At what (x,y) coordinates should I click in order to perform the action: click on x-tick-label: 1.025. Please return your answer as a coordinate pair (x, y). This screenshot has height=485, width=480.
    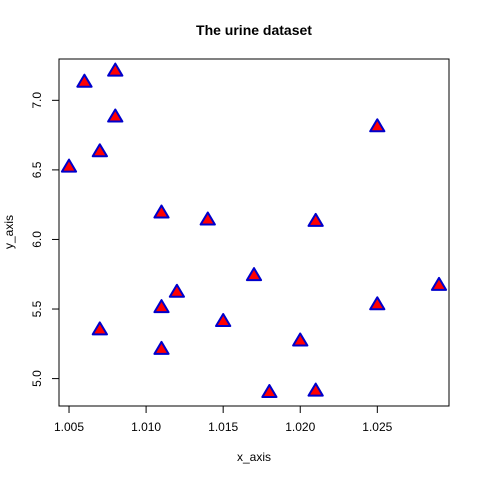
    Looking at the image, I should click on (377, 427).